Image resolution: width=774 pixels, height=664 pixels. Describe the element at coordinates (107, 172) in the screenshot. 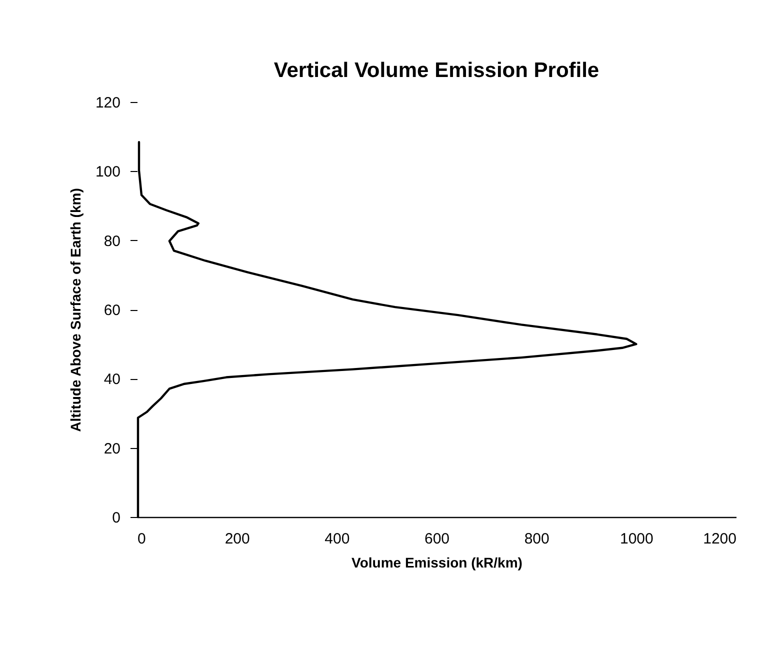

I see `y-tick-label: 100` at that location.